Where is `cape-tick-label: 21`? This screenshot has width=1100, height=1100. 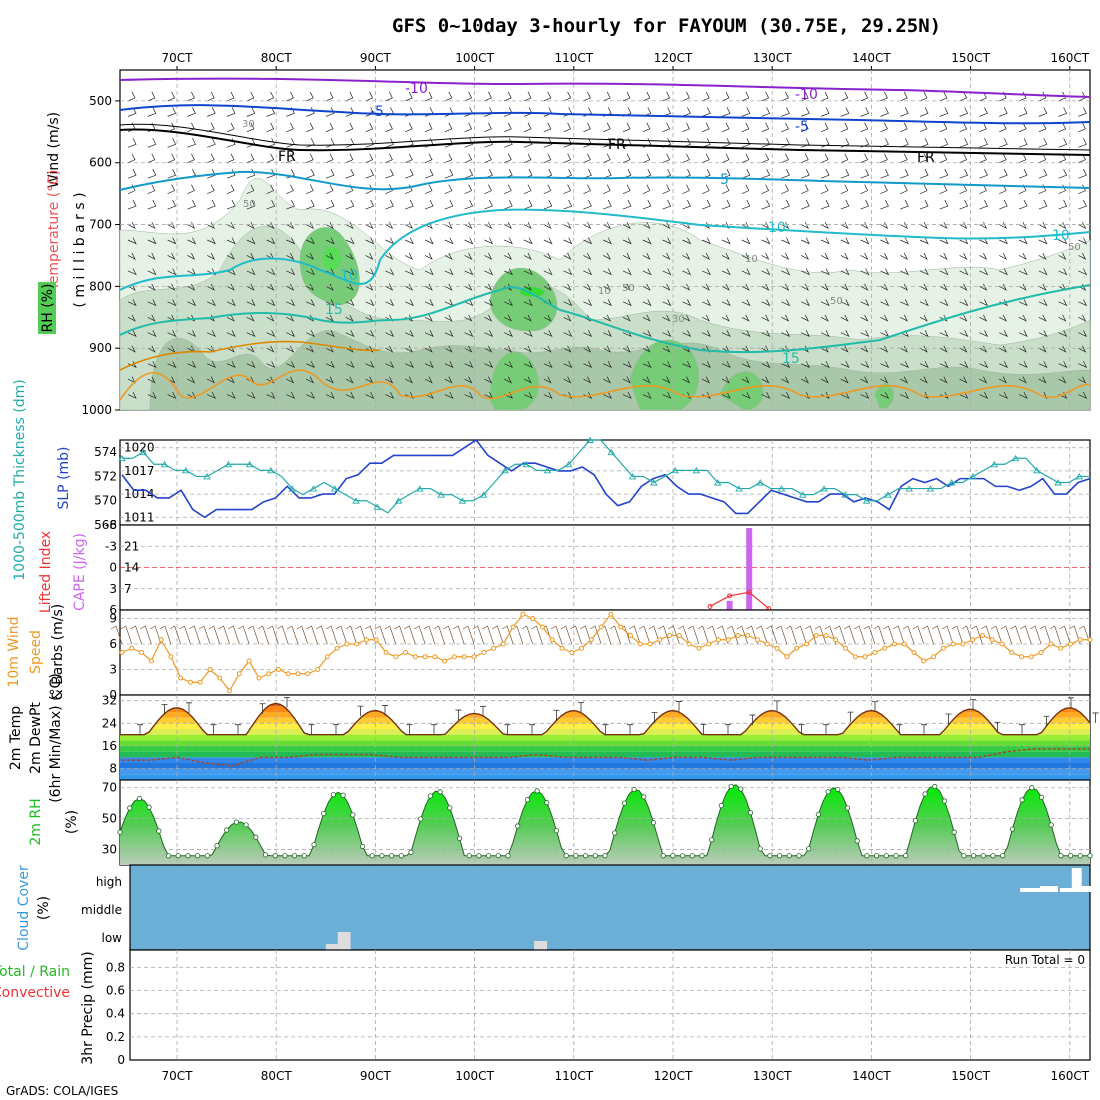 cape-tick-label: 21 is located at coordinates (131, 546).